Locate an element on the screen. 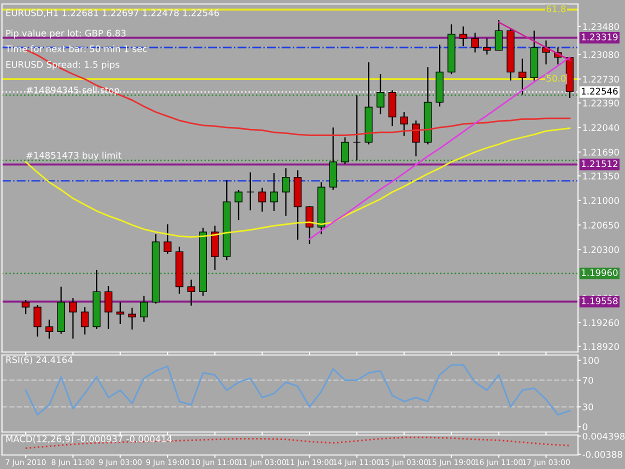  ref-line-label: 1.23319 is located at coordinates (600, 37).